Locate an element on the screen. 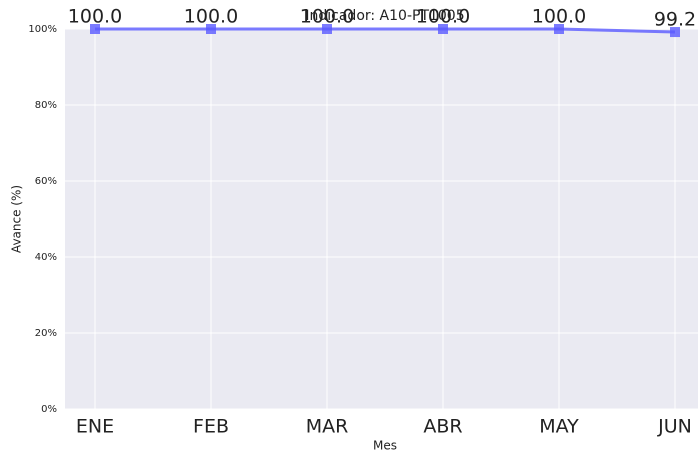  x-tick-label: ENE is located at coordinates (95, 427).